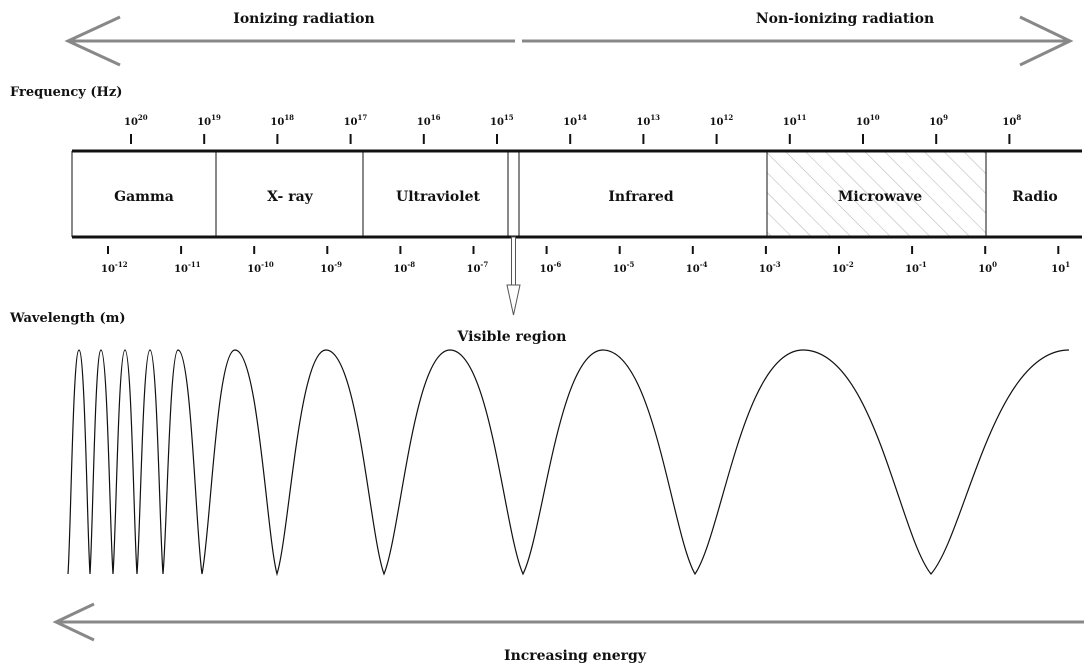 The width and height of the screenshot is (1086, 668). What do you see at coordinates (144, 197) in the screenshot?
I see `band-label-gamma: Gamma` at bounding box center [144, 197].